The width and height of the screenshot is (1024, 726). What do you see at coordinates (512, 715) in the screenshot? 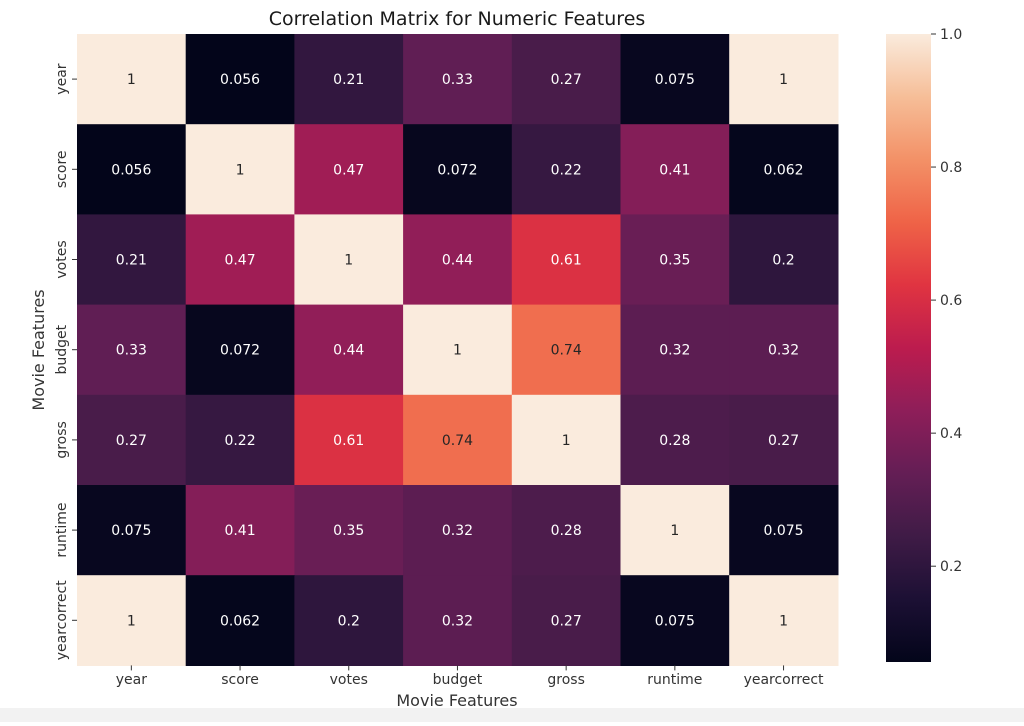
I see `bottom-strip` at bounding box center [512, 715].